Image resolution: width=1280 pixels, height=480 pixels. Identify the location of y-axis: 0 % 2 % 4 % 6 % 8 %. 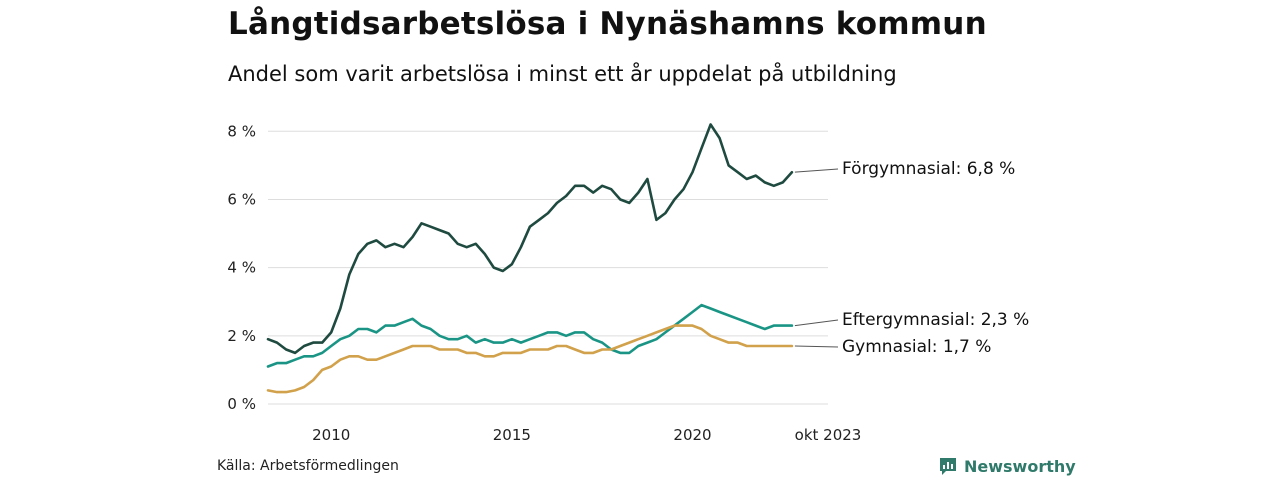
(241, 267).